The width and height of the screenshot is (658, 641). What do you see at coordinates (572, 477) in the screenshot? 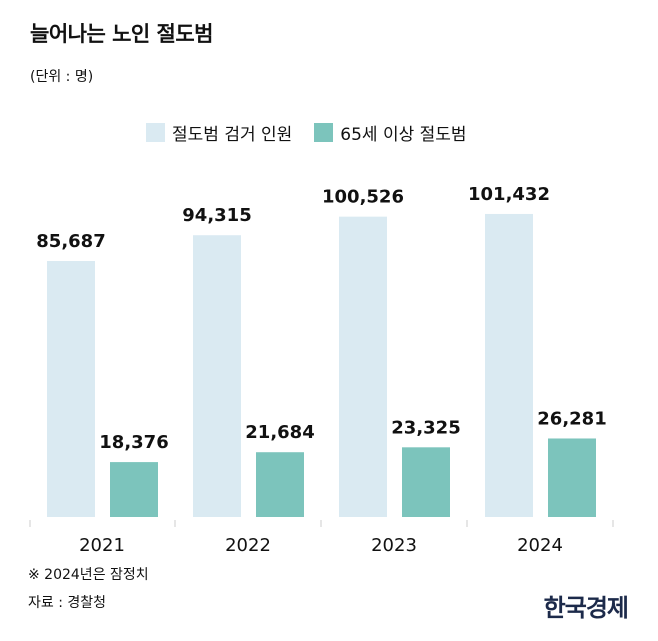
I see `bar-elderly-2024` at bounding box center [572, 477].